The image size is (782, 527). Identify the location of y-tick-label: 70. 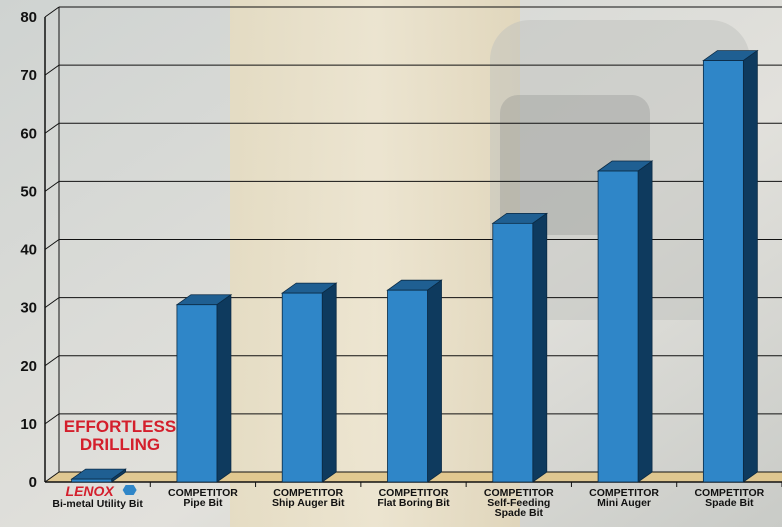
(28, 75).